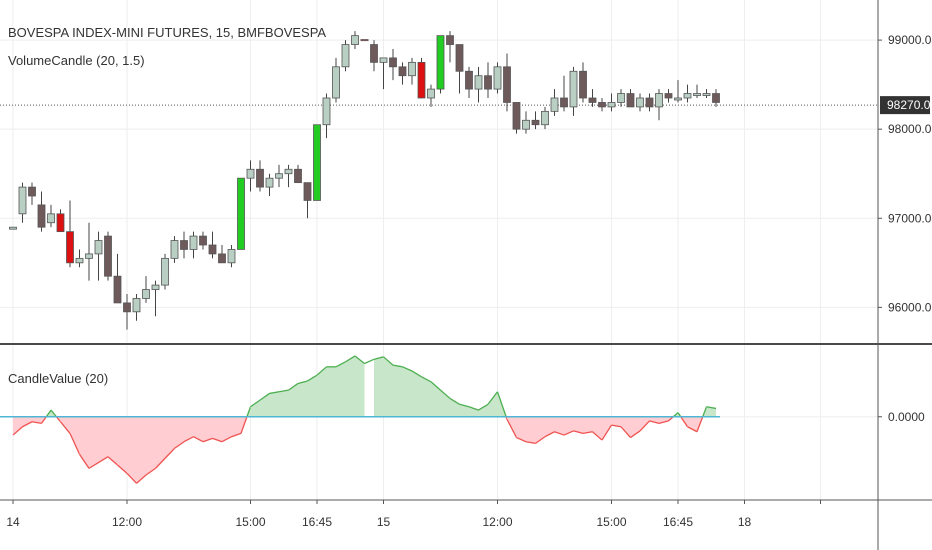 This screenshot has height=550, width=932. I want to click on candle-value-label: CandleValue (20), so click(58, 378).